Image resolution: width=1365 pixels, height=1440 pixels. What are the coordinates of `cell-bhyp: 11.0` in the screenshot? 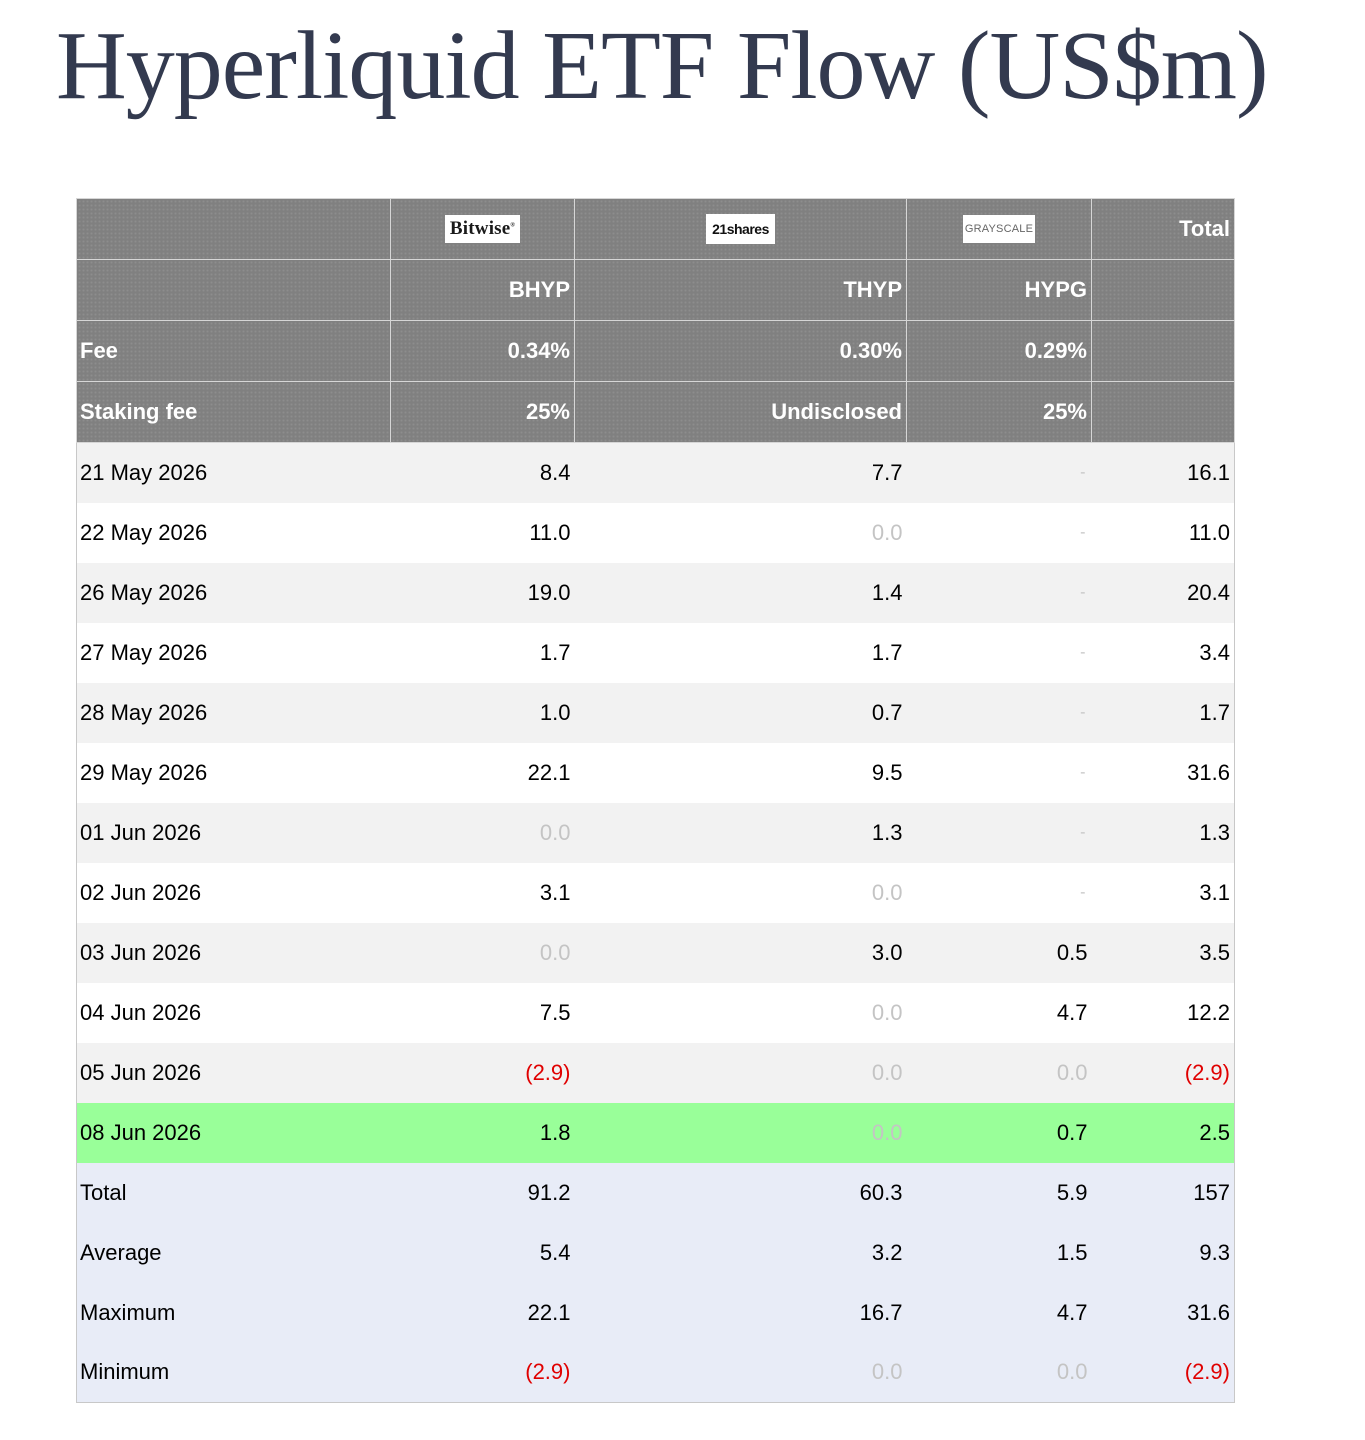 It's located at (482, 532).